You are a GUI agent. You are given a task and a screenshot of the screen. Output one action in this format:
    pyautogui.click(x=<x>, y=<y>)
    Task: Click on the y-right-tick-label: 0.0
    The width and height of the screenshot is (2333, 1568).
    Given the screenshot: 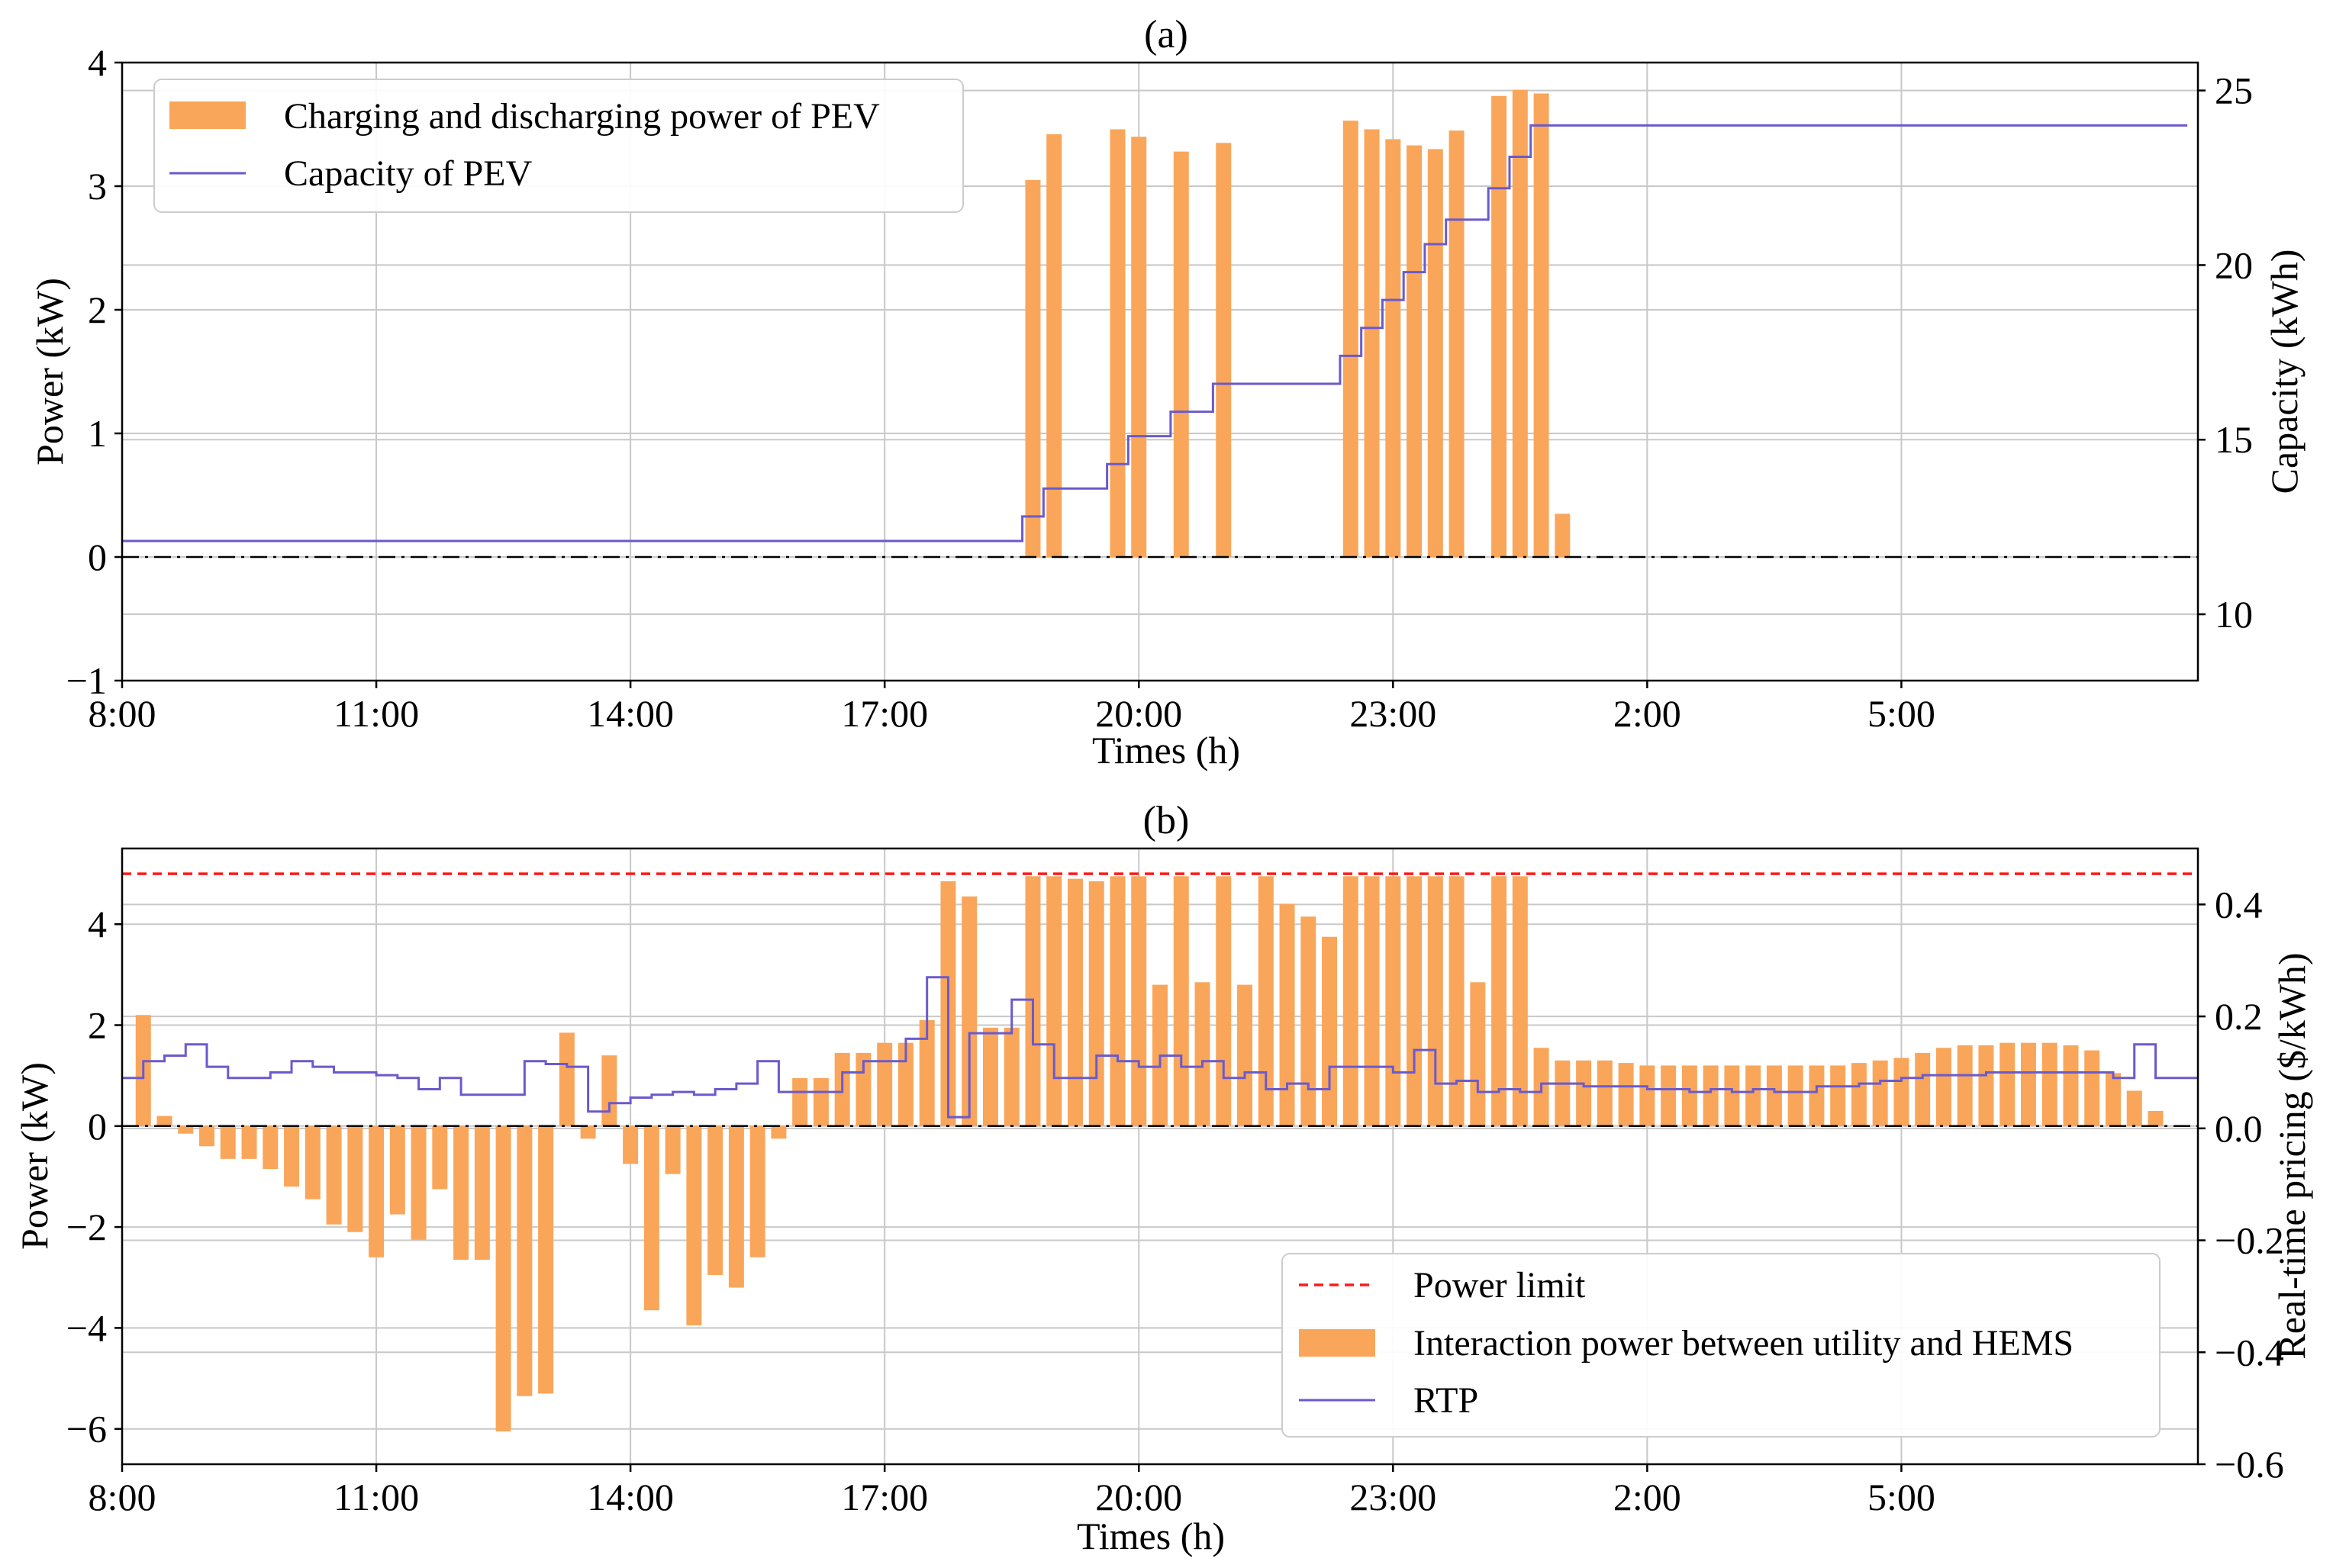 What is the action you would take?
    pyautogui.click(x=2239, y=1128)
    